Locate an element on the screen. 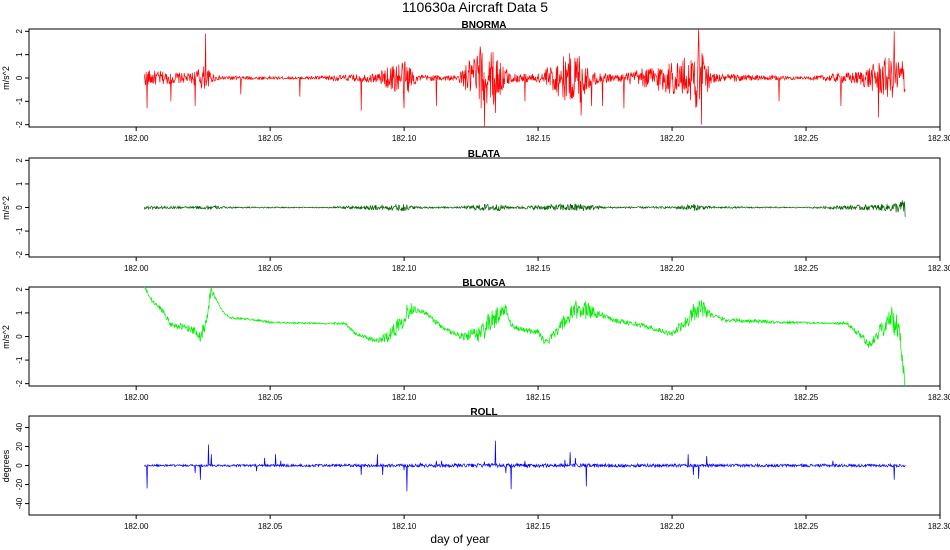 The height and width of the screenshot is (550, 950). panel-title: ROLL is located at coordinates (483, 412).